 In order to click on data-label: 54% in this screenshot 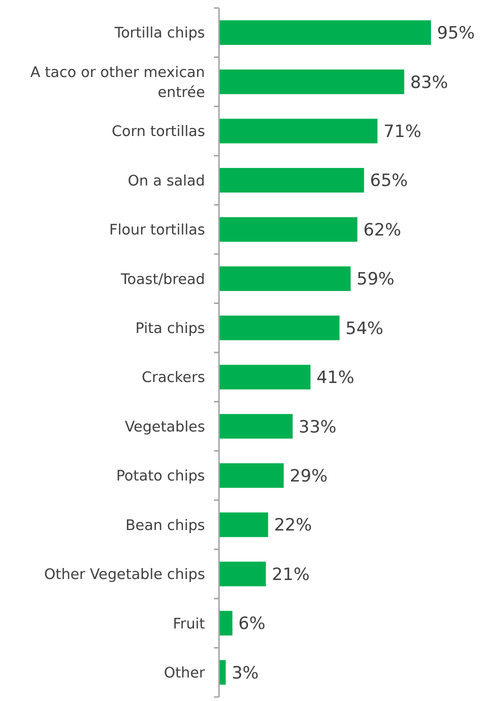, I will do `click(365, 328)`.